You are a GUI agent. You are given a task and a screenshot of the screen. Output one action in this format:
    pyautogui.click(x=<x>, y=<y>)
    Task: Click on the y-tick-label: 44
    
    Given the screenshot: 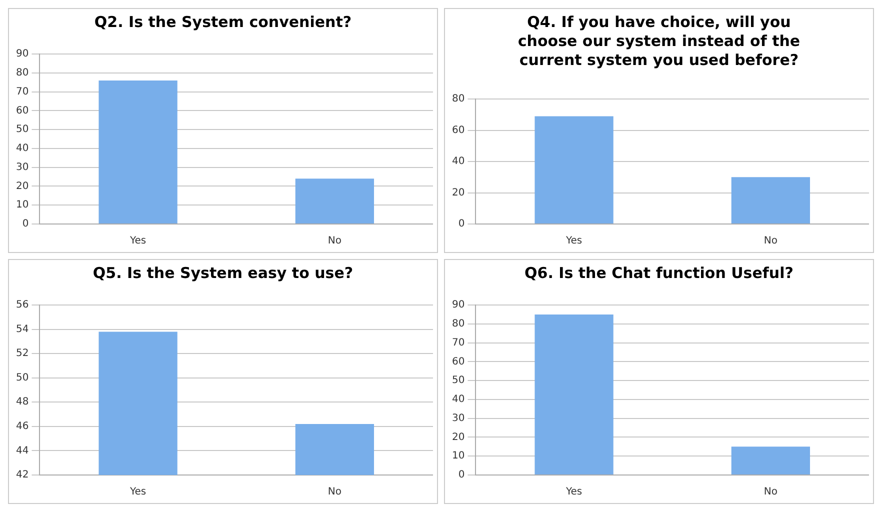 What is the action you would take?
    pyautogui.click(x=22, y=450)
    